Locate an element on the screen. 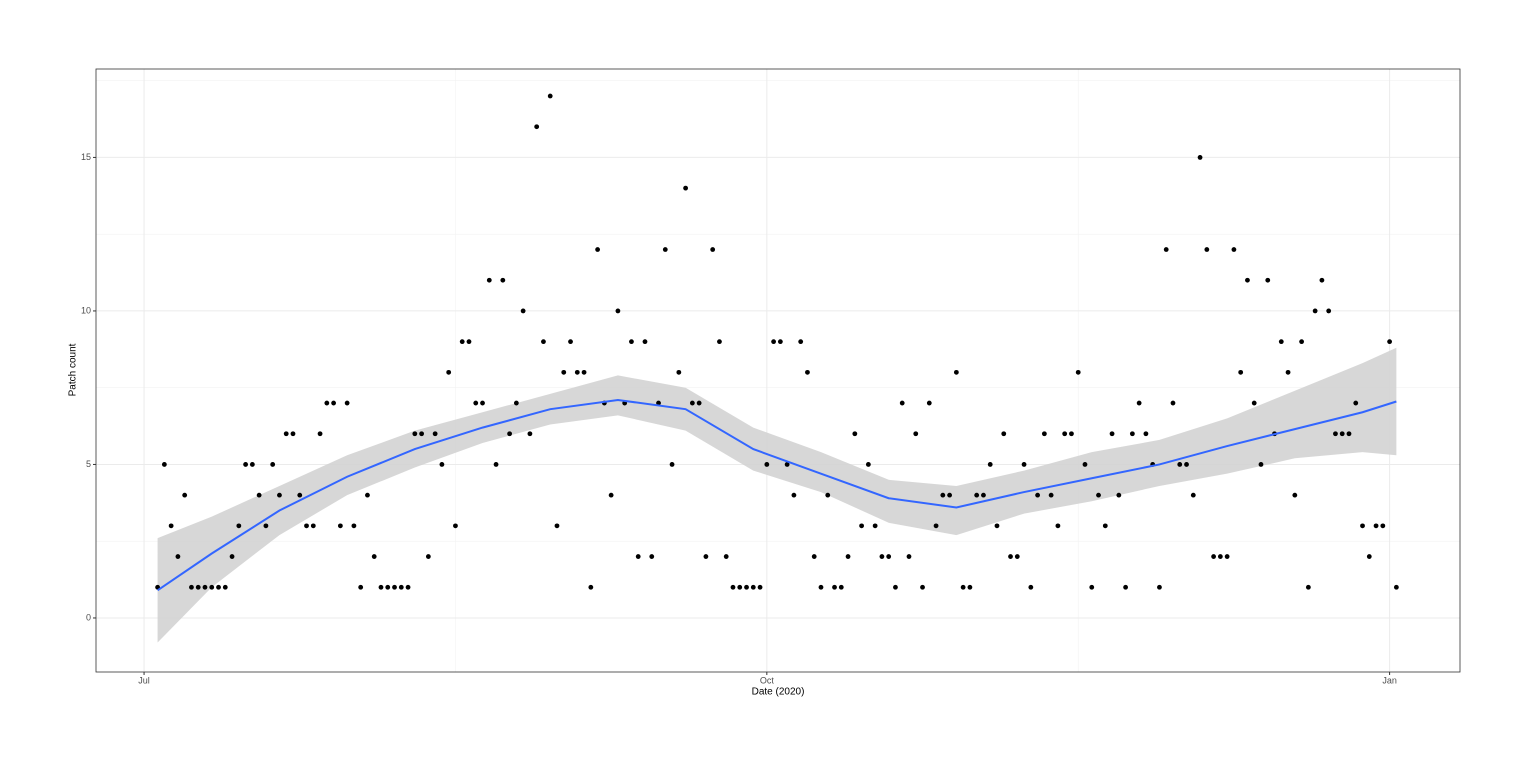 The width and height of the screenshot is (1530, 766). y-tick-label: 0 is located at coordinates (88, 617).